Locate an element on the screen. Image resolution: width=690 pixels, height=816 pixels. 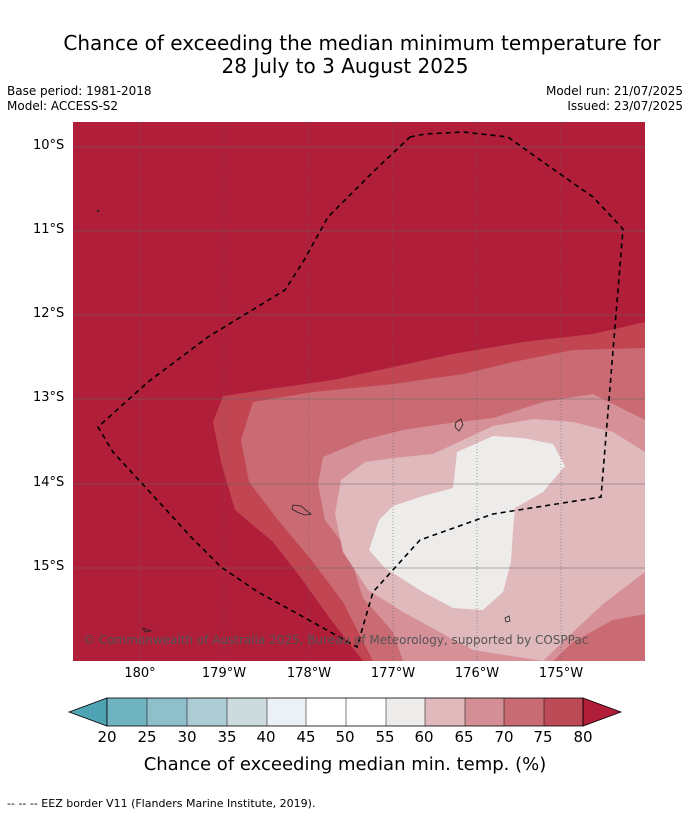
model-name: Model: ACCESS-S2 is located at coordinates (63, 106).